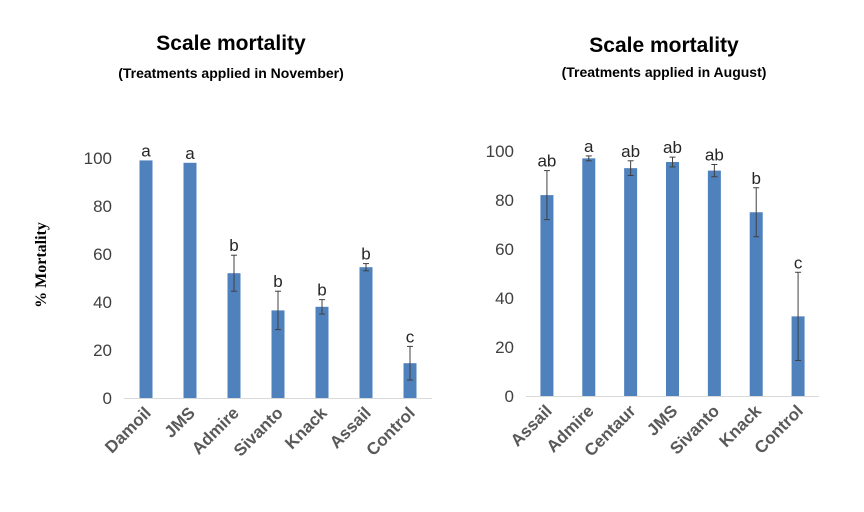 The image size is (864, 512). What do you see at coordinates (509, 396) in the screenshot?
I see `right-y-tick-label: 0` at bounding box center [509, 396].